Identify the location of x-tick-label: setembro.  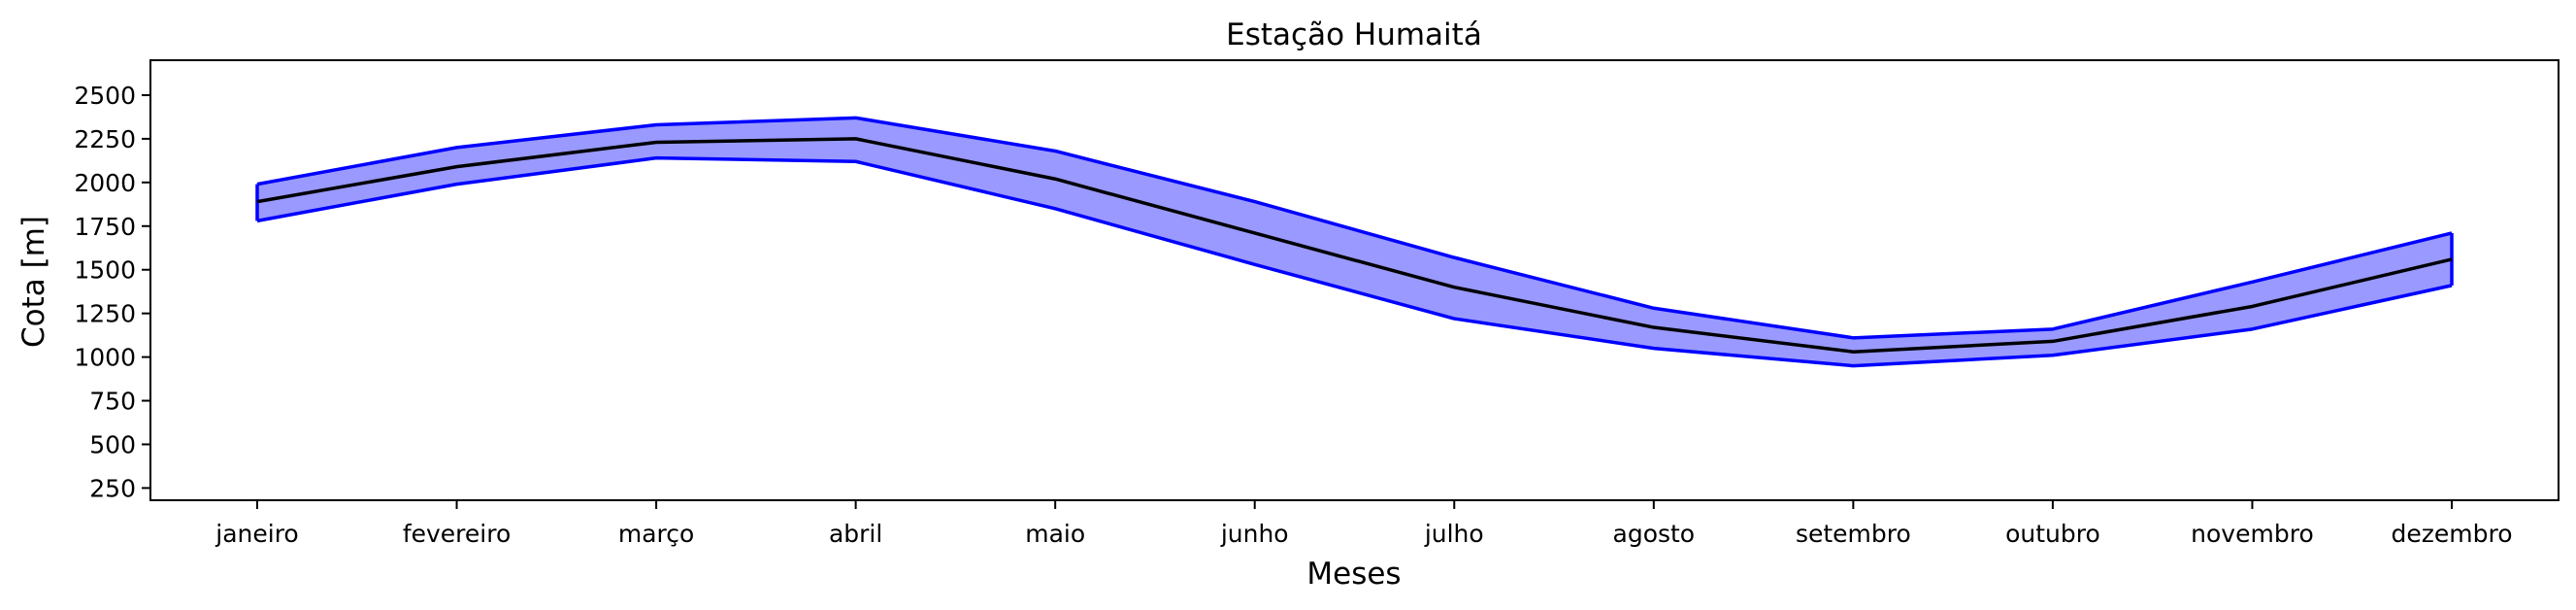
(1853, 534).